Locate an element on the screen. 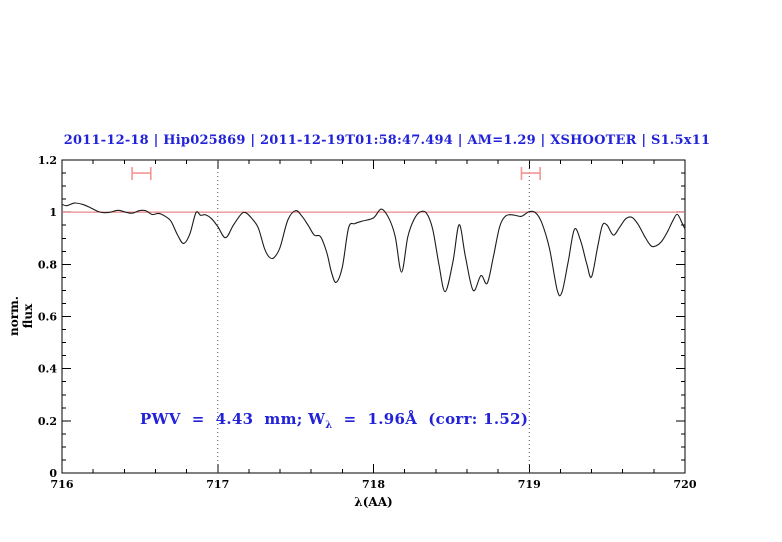 This screenshot has width=782, height=542. x-tick-label: 717 is located at coordinates (217, 484).